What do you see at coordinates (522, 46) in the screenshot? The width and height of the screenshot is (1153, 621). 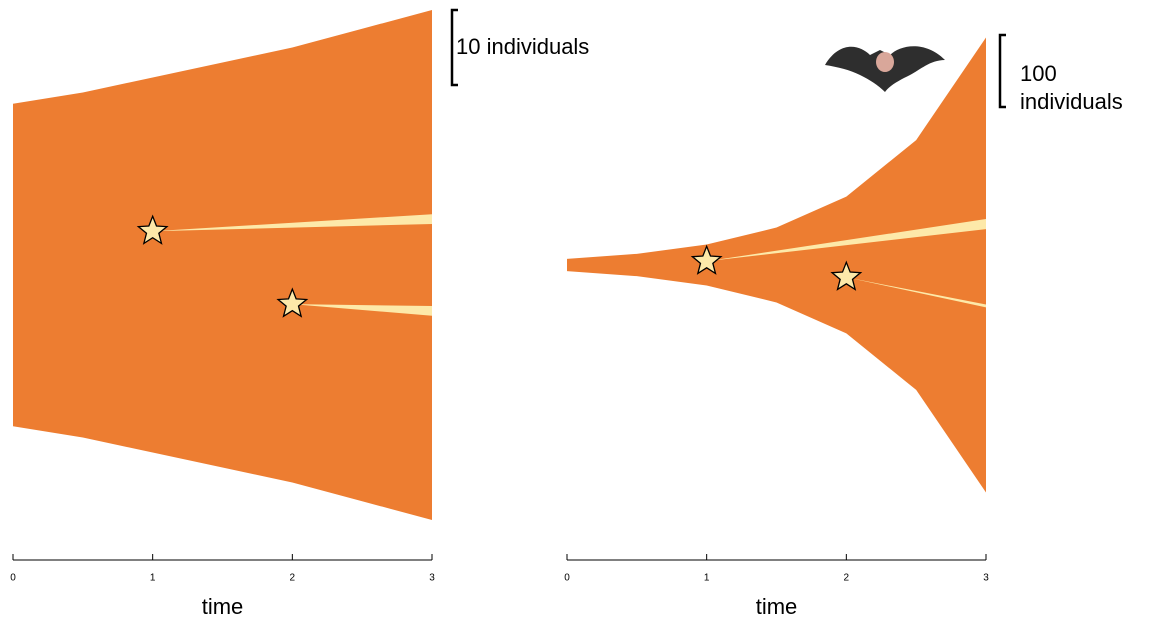 I see `scale-bar-label: 10 individuals` at bounding box center [522, 46].